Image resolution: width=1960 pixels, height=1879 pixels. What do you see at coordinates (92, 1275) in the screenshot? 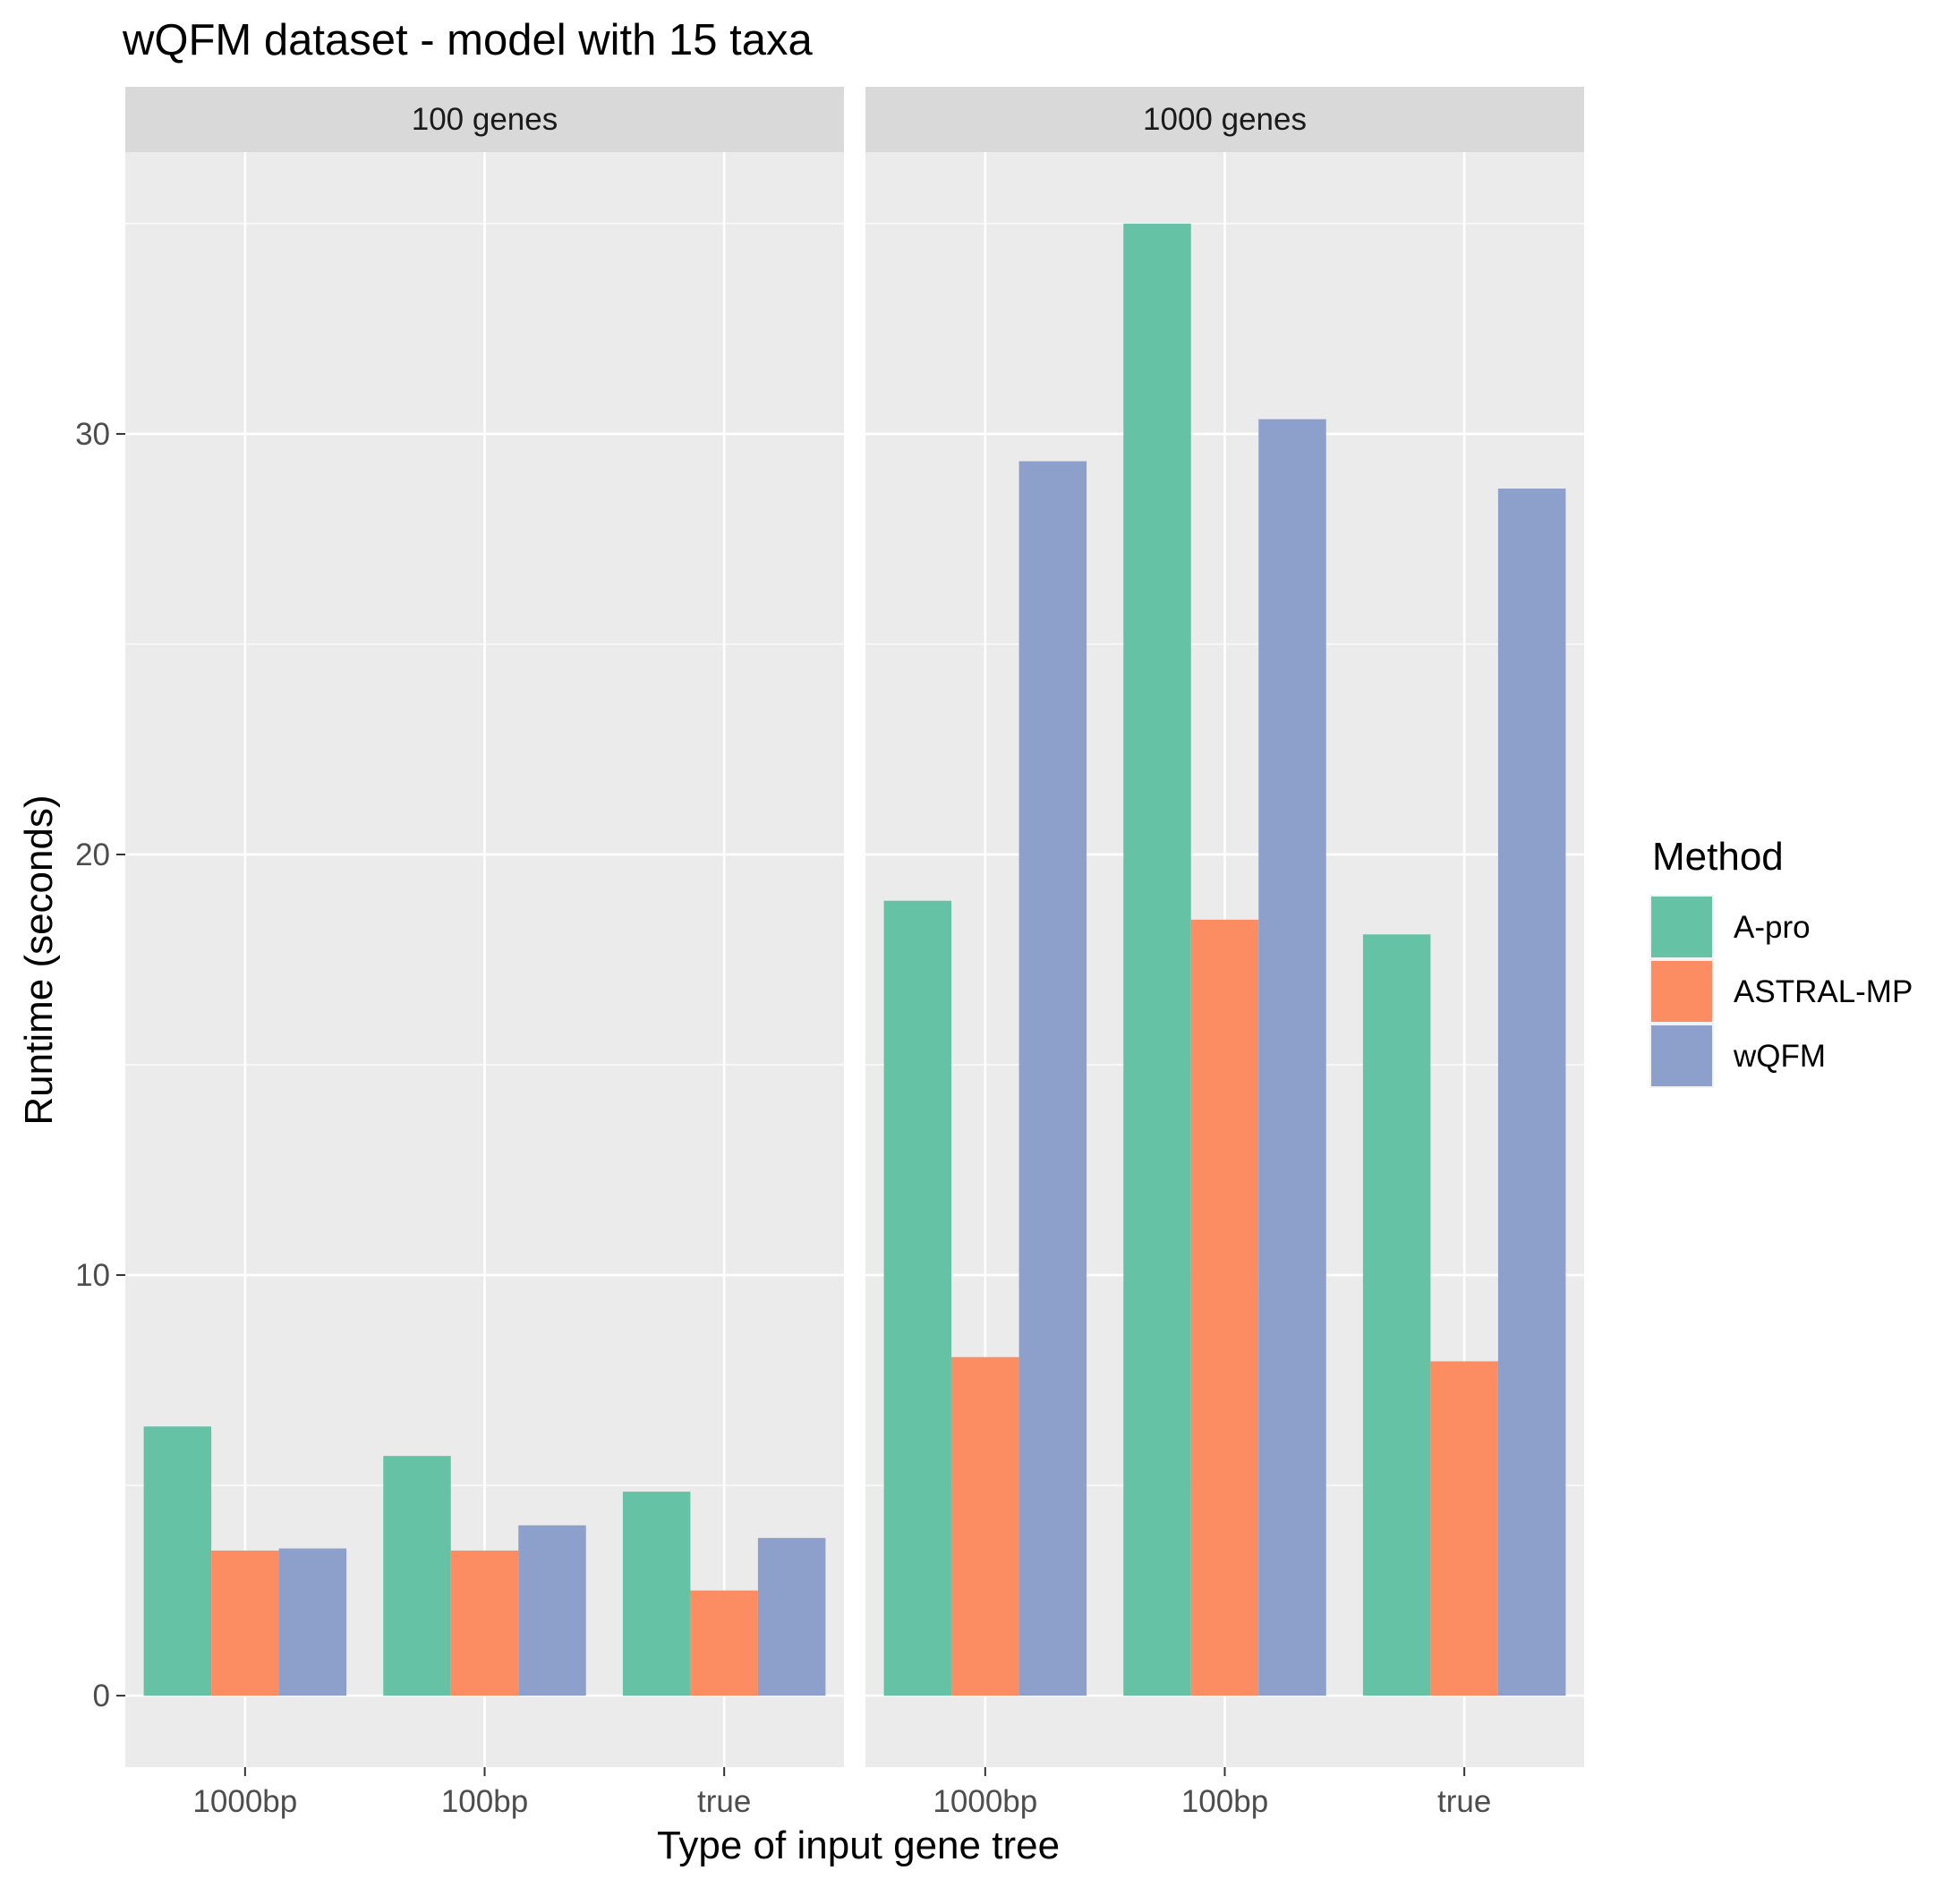
I see `y-tick-label: 10` at bounding box center [92, 1275].